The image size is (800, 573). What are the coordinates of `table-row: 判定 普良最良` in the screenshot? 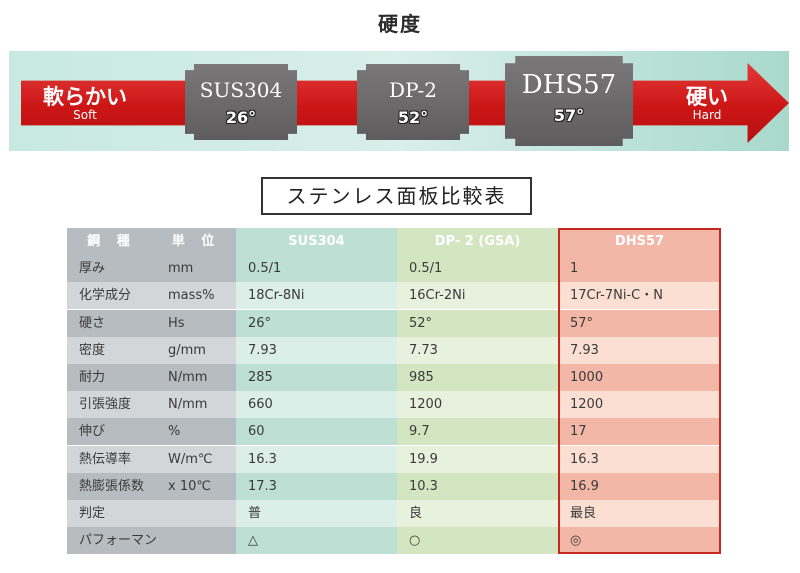 It's located at (394, 513).